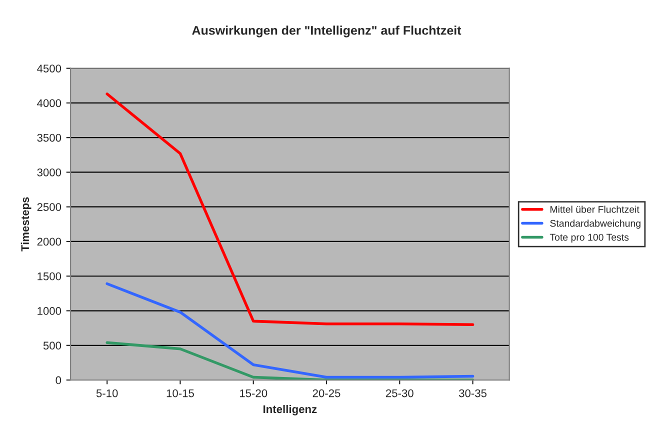 This screenshot has height=427, width=653. Describe the element at coordinates (290, 410) in the screenshot. I see `x-axis-title: Intelligenz` at that location.